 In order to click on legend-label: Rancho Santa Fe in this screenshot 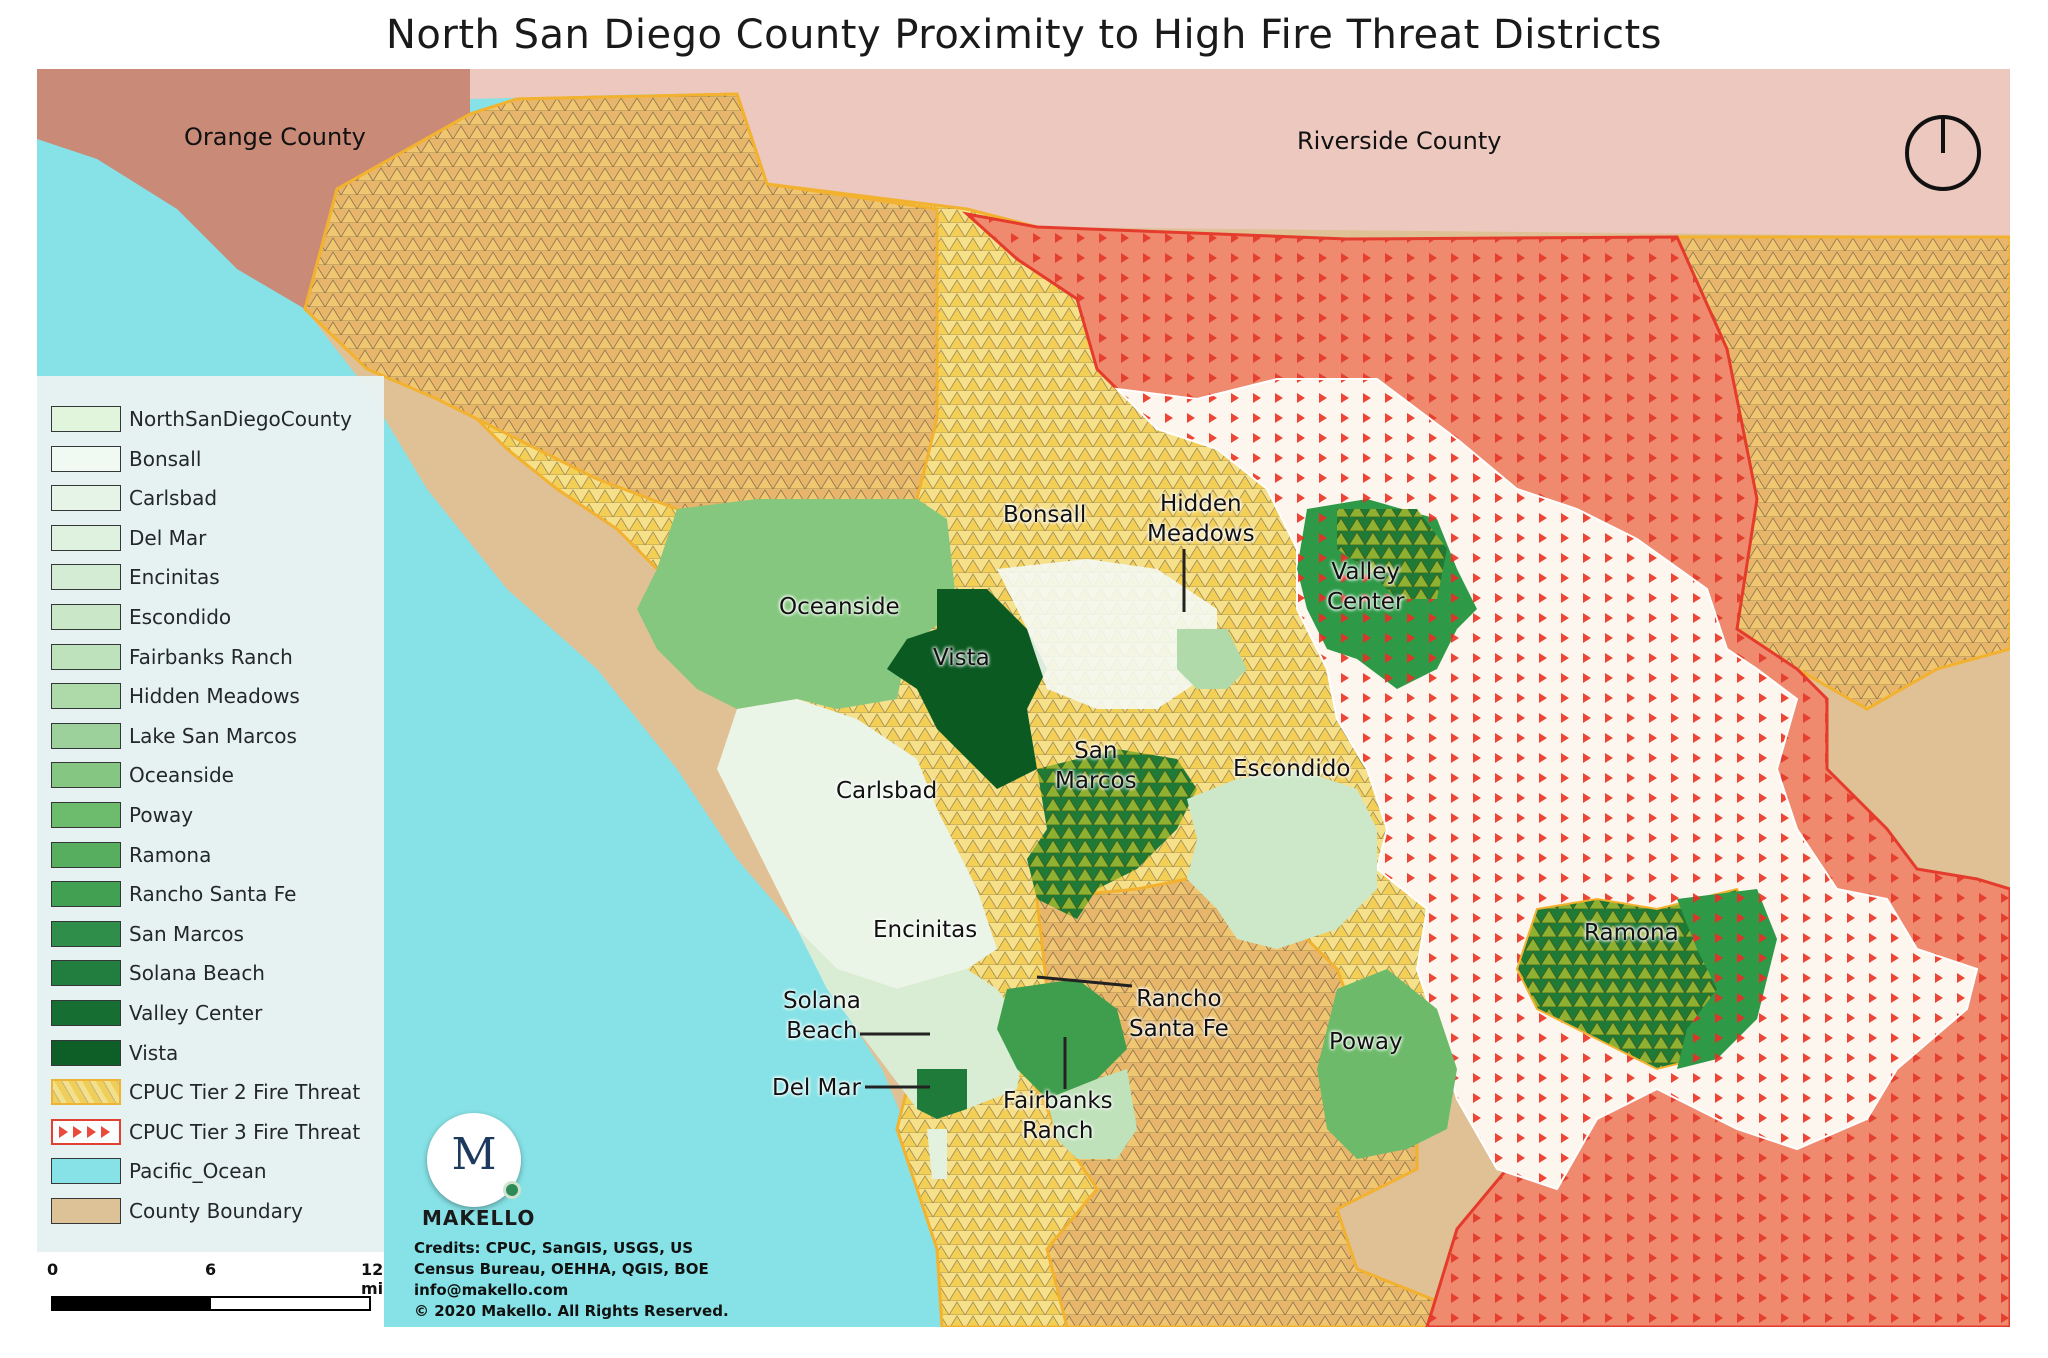, I will do `click(213, 894)`.